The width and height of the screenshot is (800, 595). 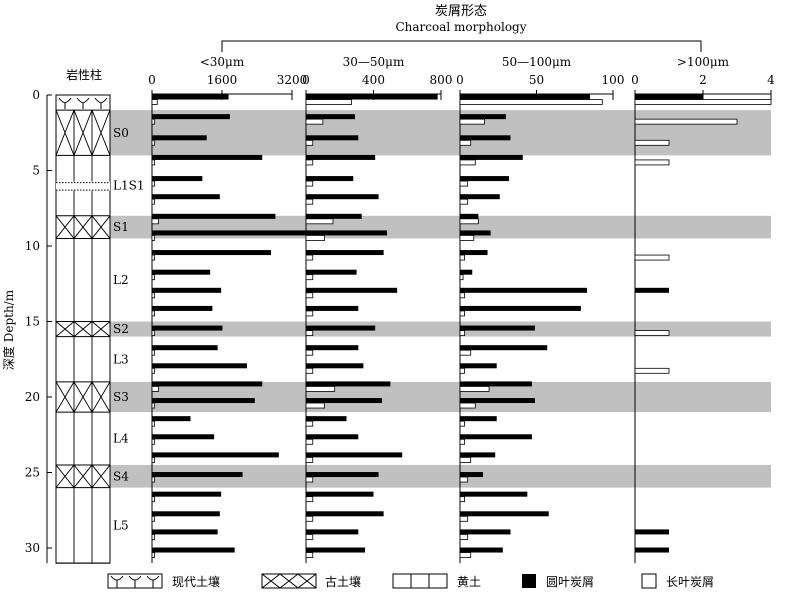 I want to click on depth-axis: 0 5 10 15 20 25 30, so click(x=38, y=326).